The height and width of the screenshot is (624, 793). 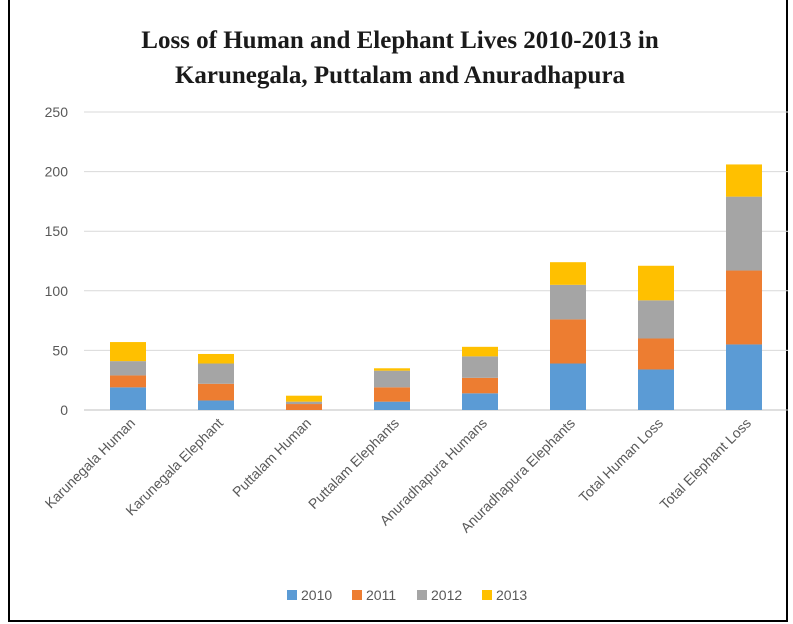 I want to click on legend-item: 2011, so click(x=374, y=595).